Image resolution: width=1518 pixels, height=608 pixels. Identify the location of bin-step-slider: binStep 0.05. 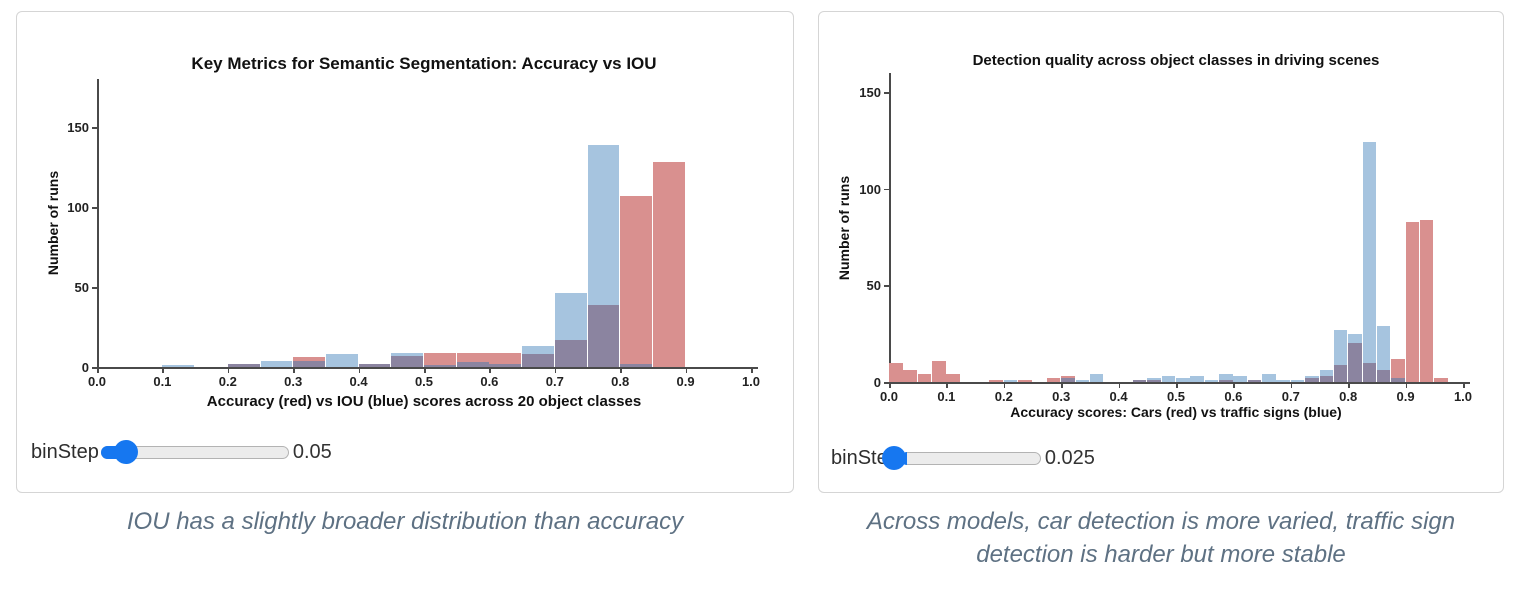
(181, 452).